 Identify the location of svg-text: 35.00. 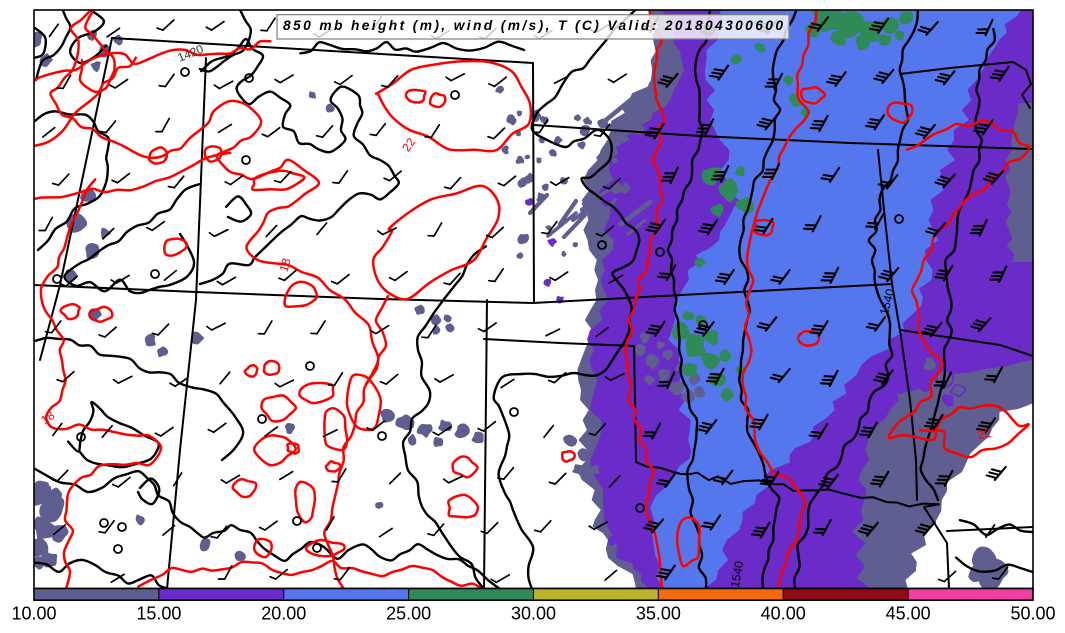
(658, 614).